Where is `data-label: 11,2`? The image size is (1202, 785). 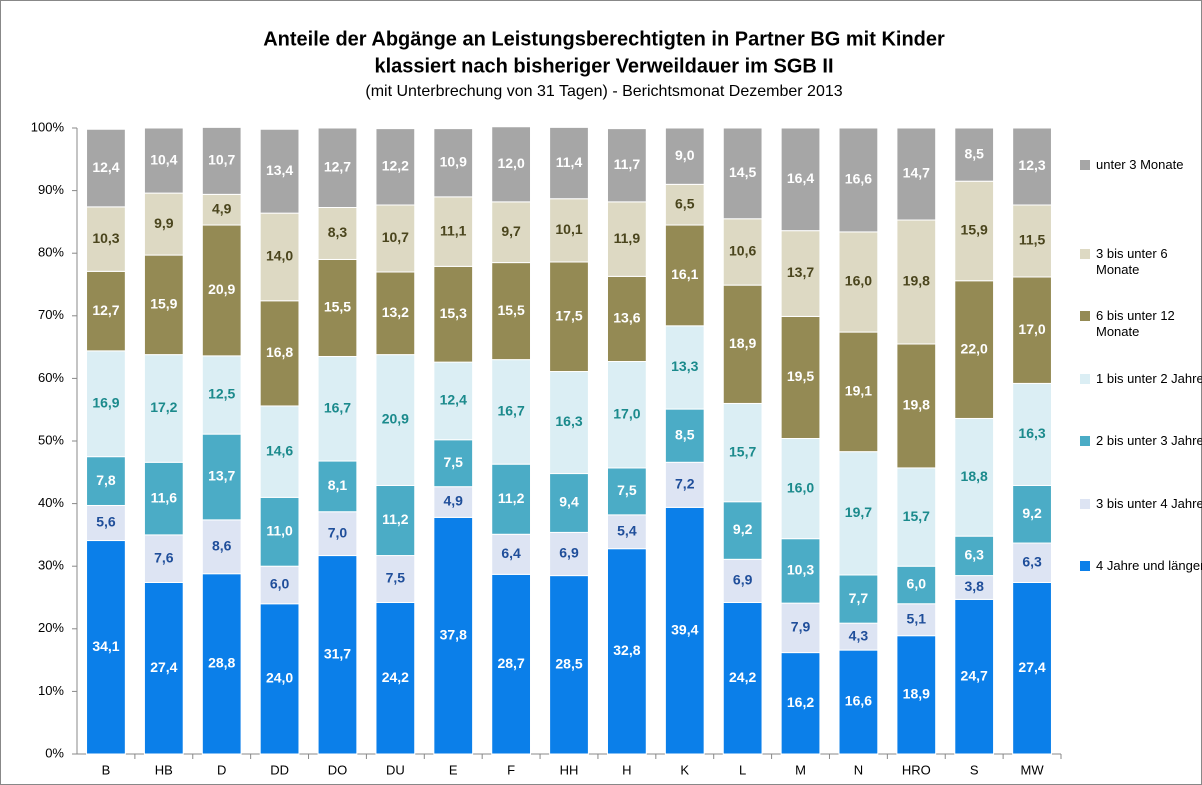 data-label: 11,2 is located at coordinates (511, 498).